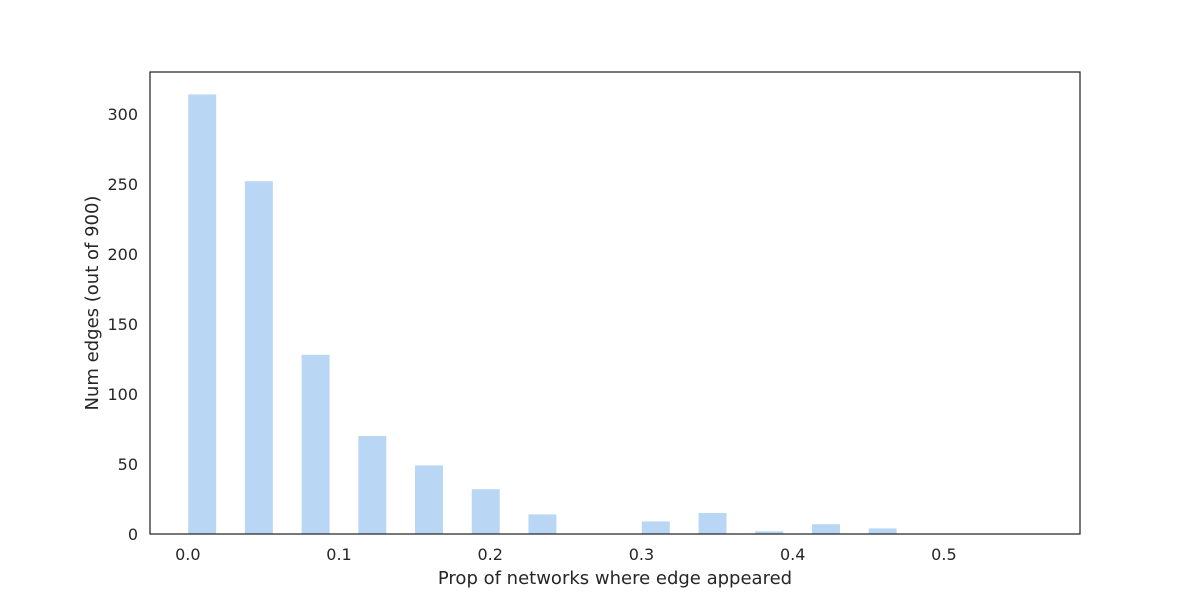 The height and width of the screenshot is (600, 1200). What do you see at coordinates (792, 554) in the screenshot?
I see `x-tick-label: 0.4` at bounding box center [792, 554].